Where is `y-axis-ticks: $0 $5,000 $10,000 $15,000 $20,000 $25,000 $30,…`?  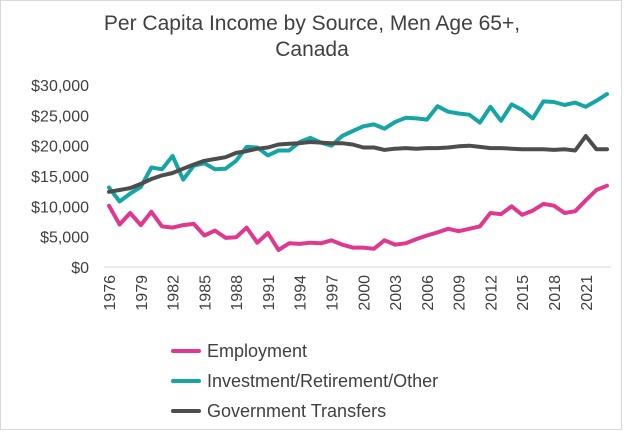 y-axis-ticks: $0 $5,000 $10,000 $15,000 $20,000 $25,000 $30,… is located at coordinates (60, 177).